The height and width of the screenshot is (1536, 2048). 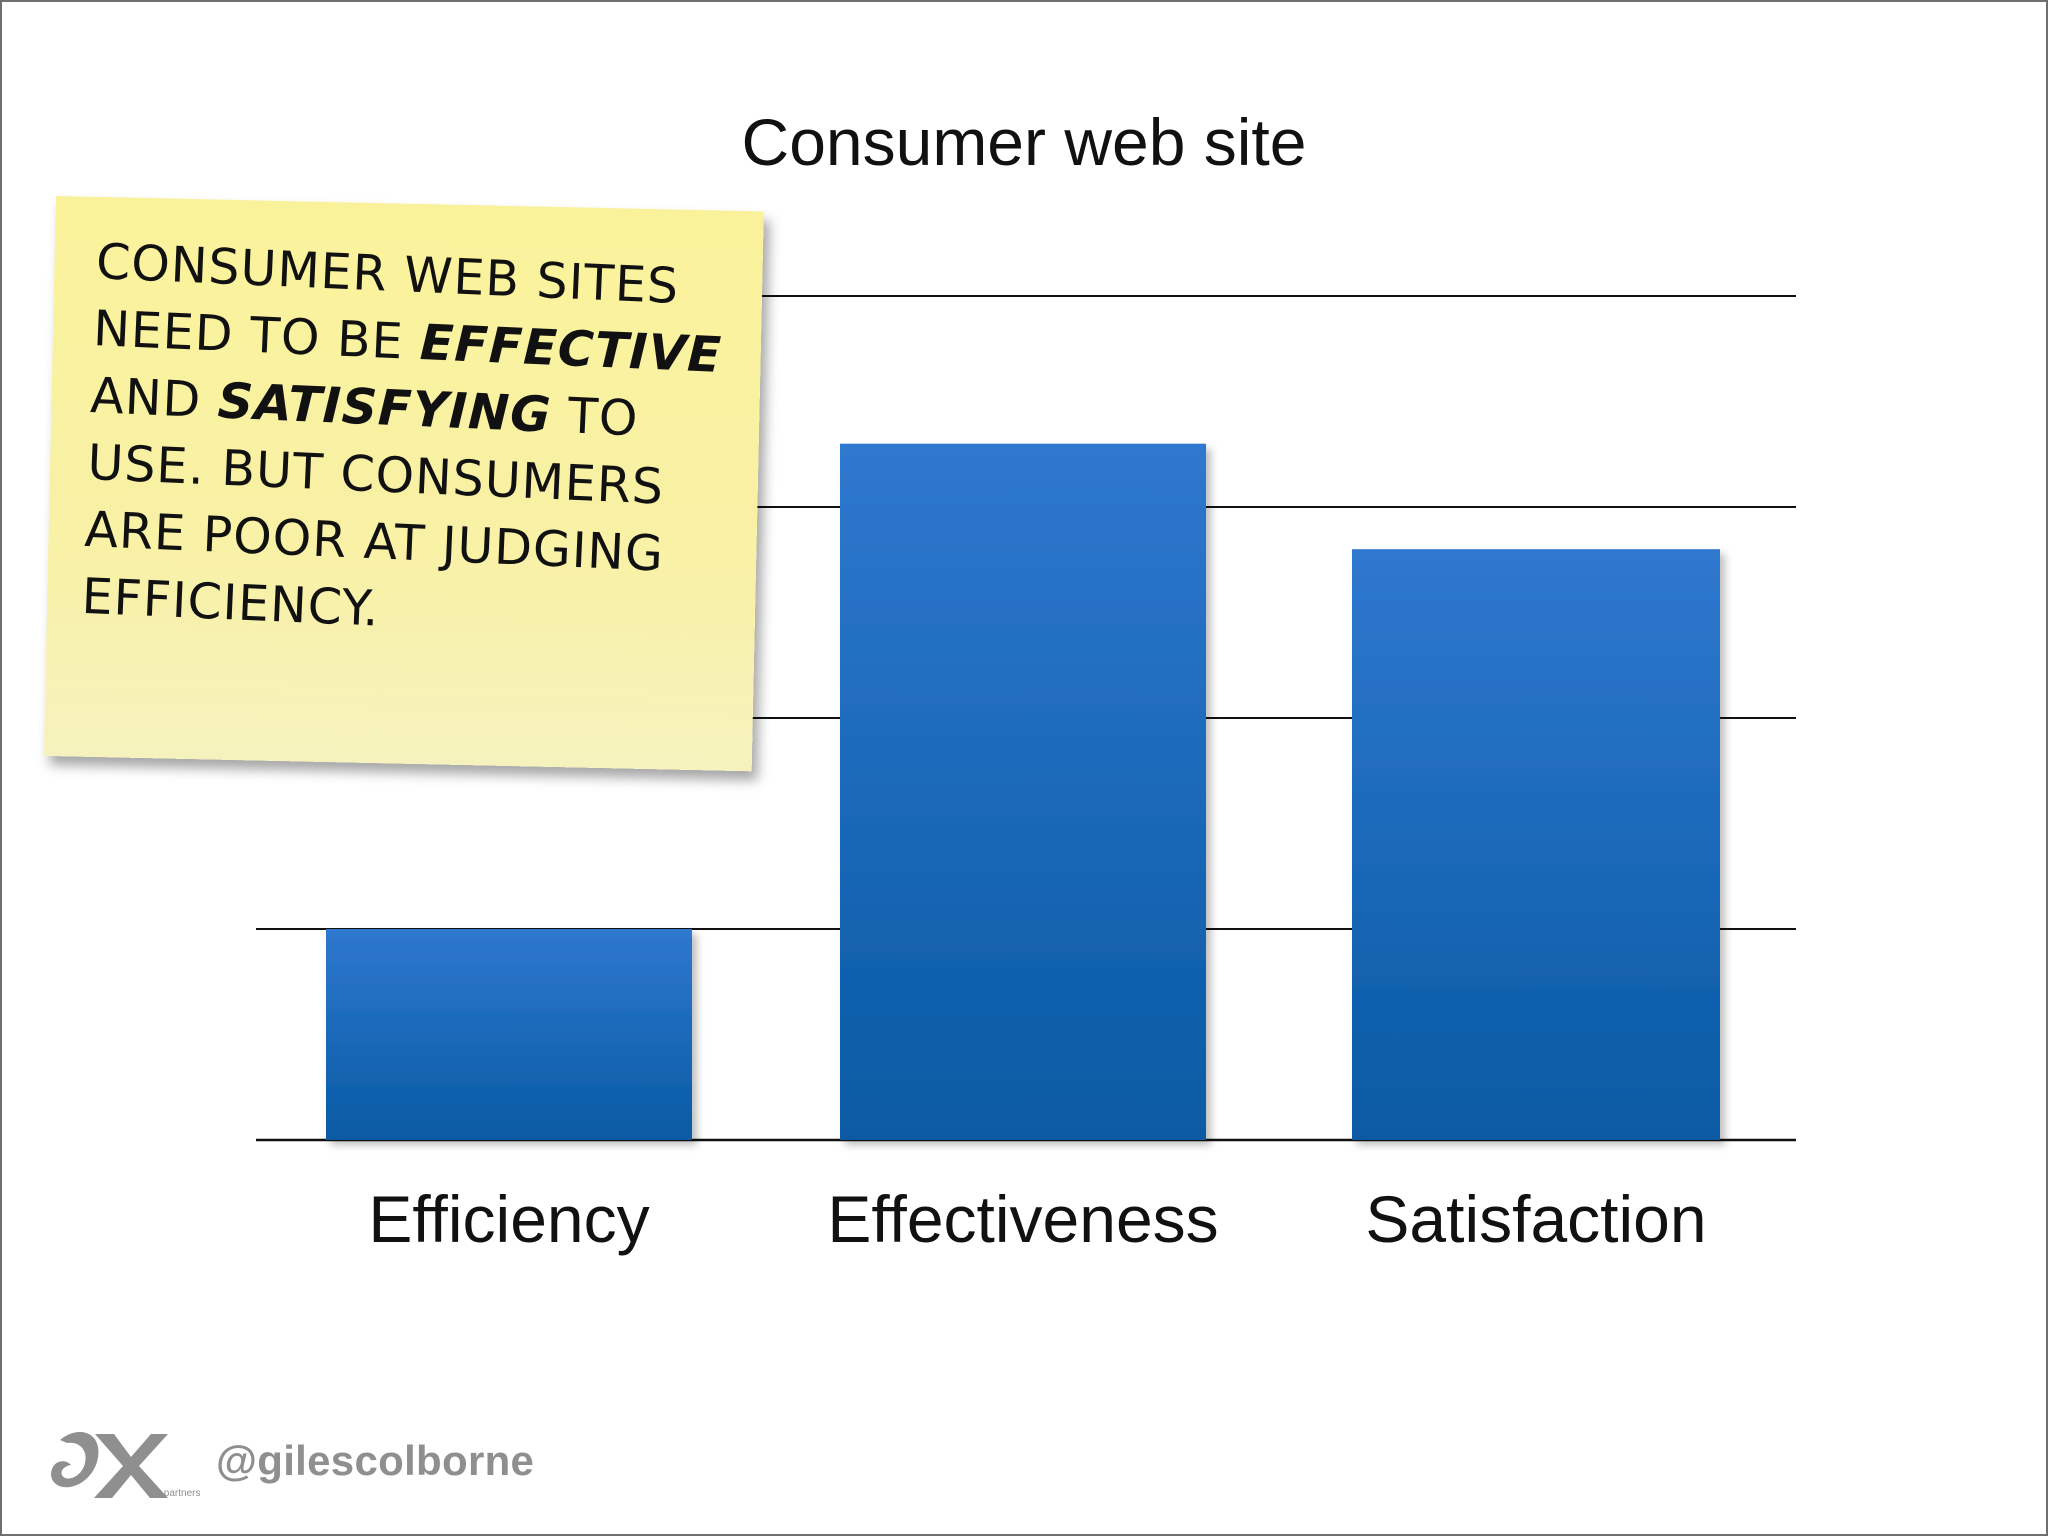 What do you see at coordinates (1535, 1219) in the screenshot?
I see `x-tick-label-satisfaction: Satisfaction` at bounding box center [1535, 1219].